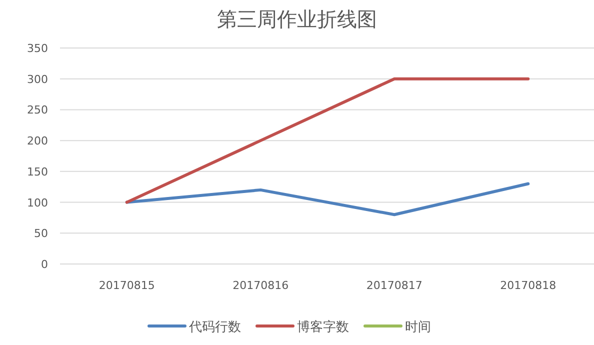  What do you see at coordinates (214, 327) in the screenshot?
I see `legend-label: 代码行数` at bounding box center [214, 327].